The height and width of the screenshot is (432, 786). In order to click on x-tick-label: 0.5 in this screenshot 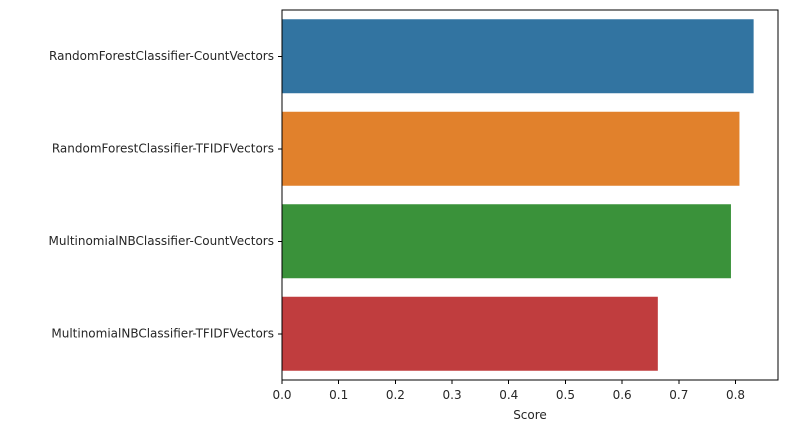, I will do `click(565, 395)`.